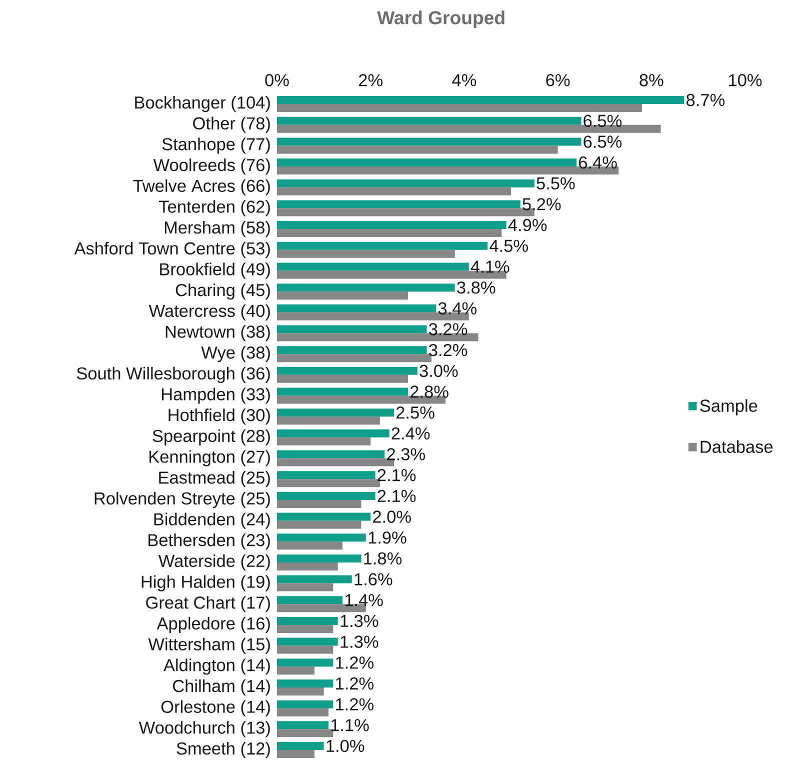 The width and height of the screenshot is (798, 763). What do you see at coordinates (214, 562) in the screenshot?
I see `y-tick-label: Waterside (22)` at bounding box center [214, 562].